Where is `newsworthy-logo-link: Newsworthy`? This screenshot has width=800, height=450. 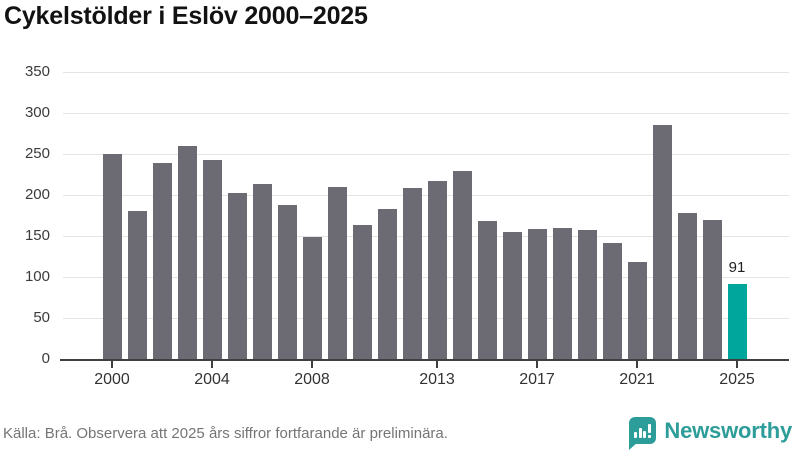
newsworthy-logo-link: Newsworthy is located at coordinates (710, 433).